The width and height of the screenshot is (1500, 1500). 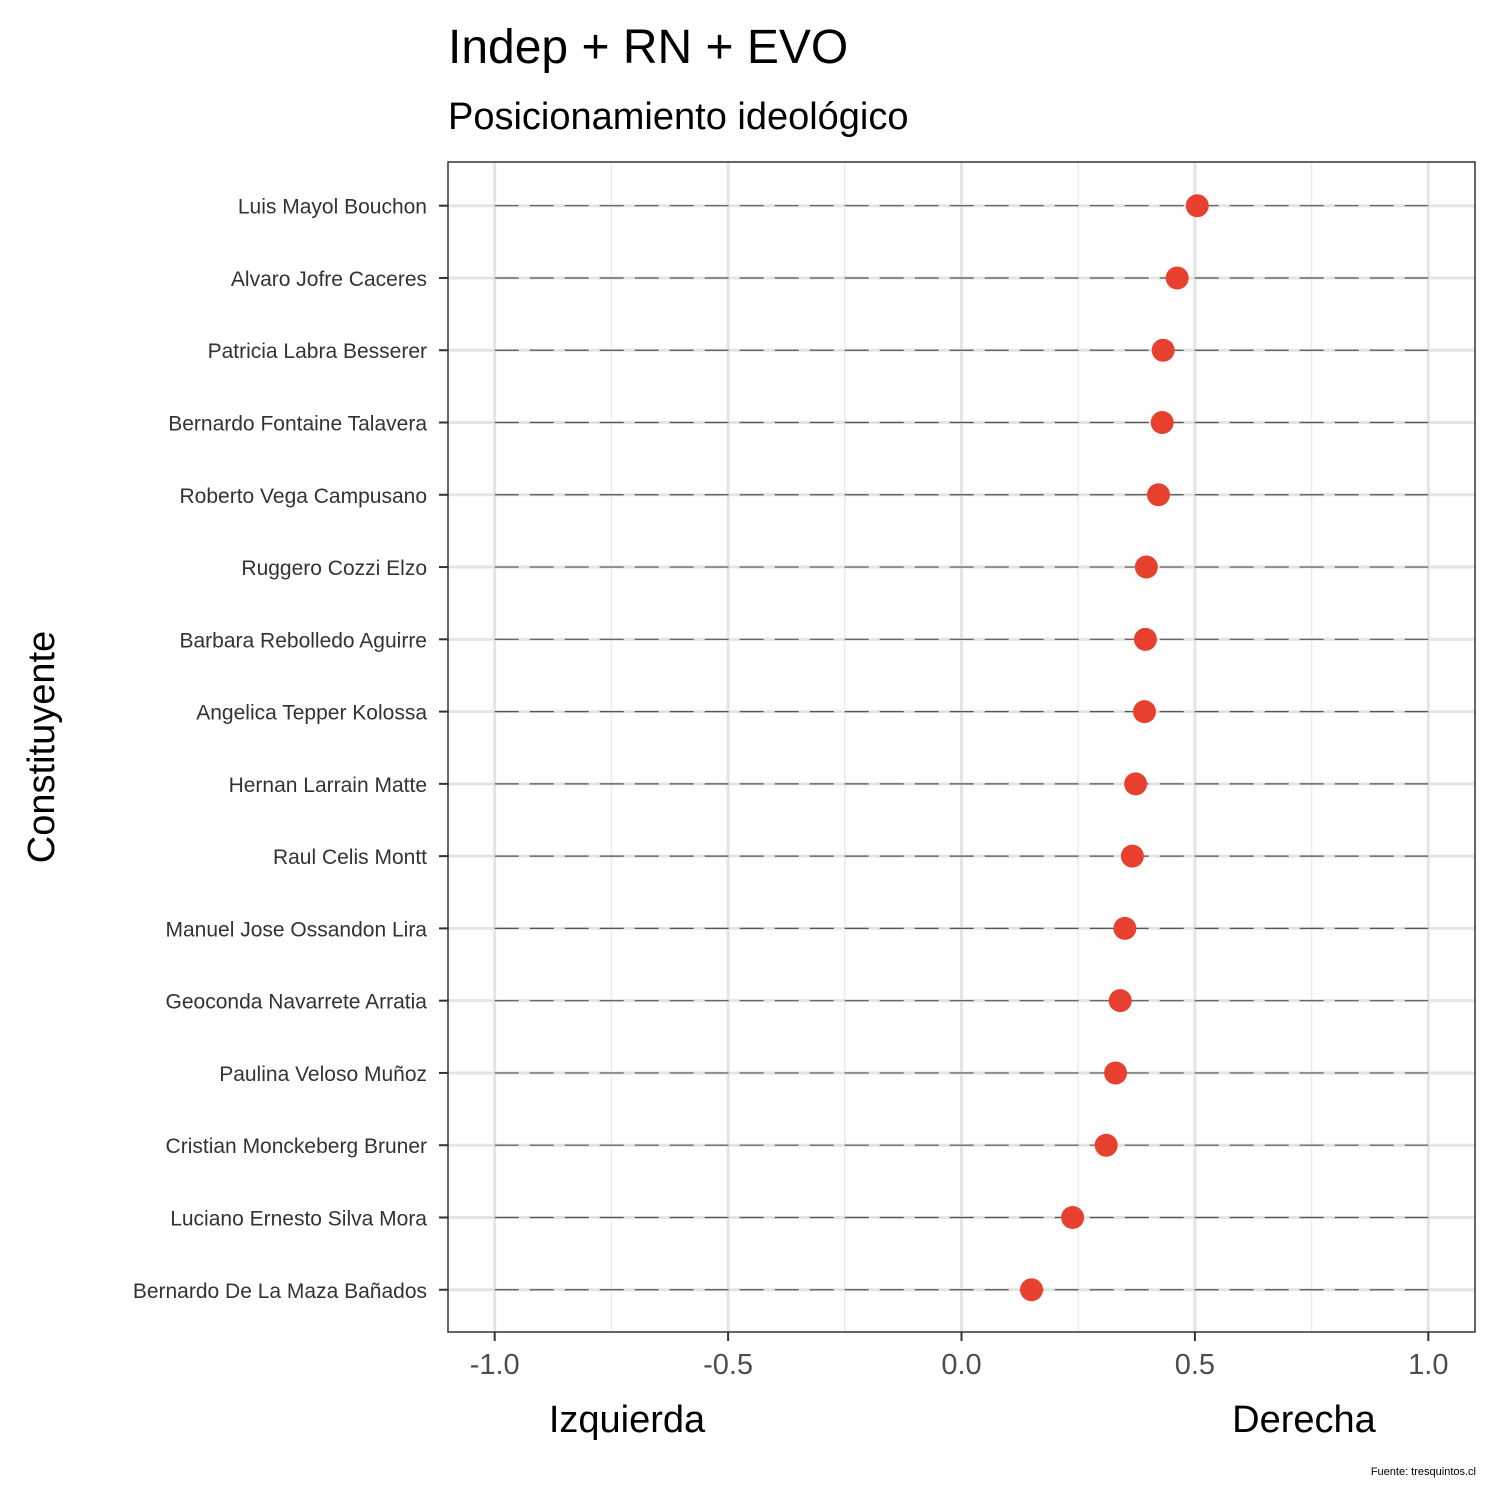 I want to click on y-tick-label: Alvaro Jofre Caceres, so click(x=329, y=279).